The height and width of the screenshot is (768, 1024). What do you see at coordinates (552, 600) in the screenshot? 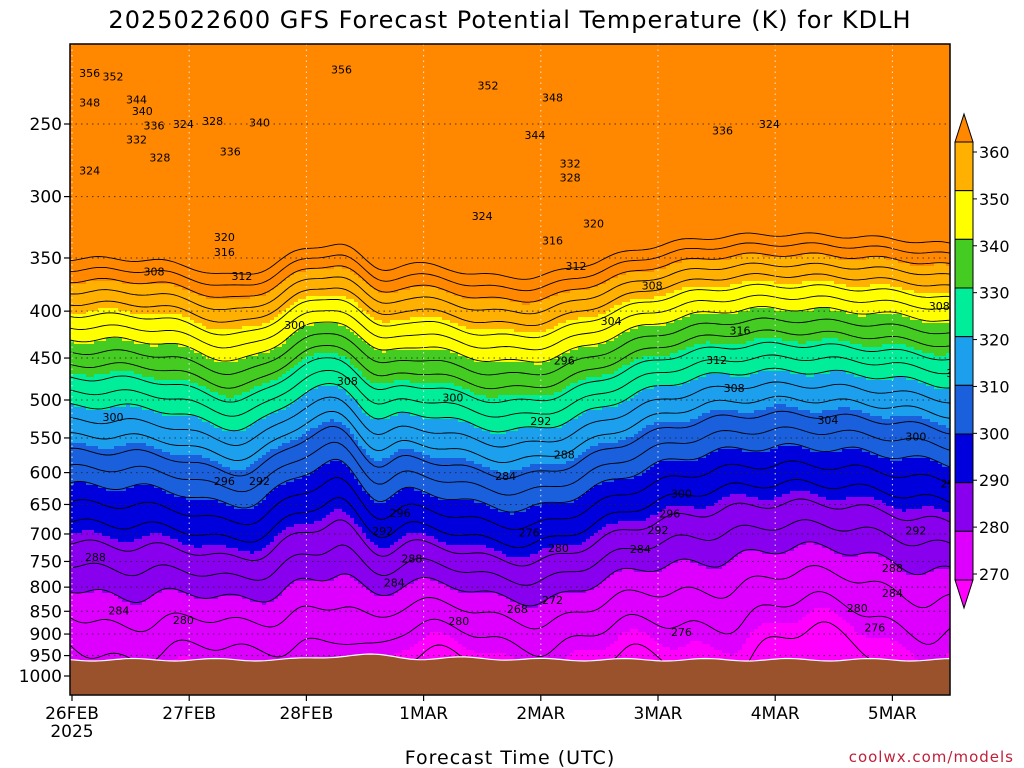
I see `contour-label: 272` at bounding box center [552, 600].